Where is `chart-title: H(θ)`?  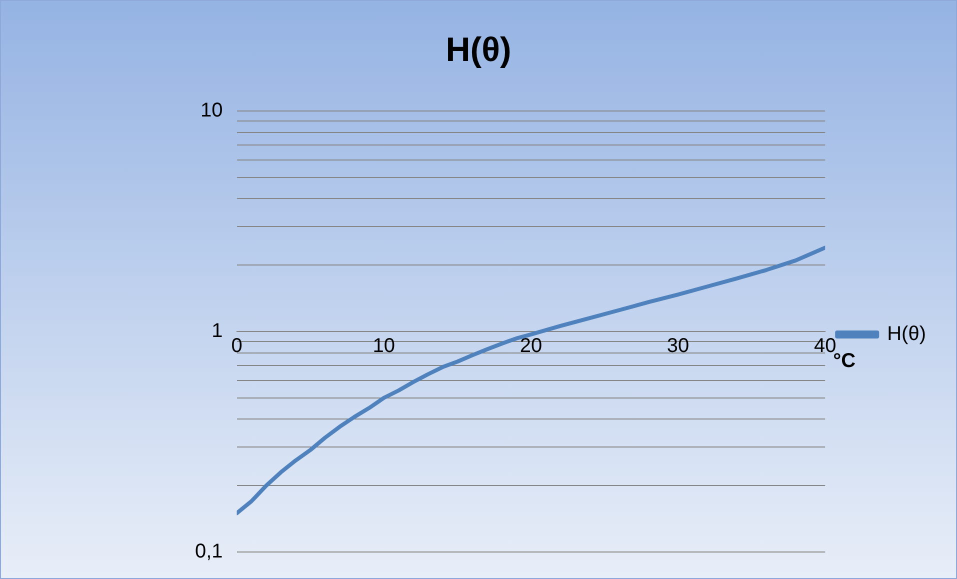 chart-title: H(θ) is located at coordinates (478, 50).